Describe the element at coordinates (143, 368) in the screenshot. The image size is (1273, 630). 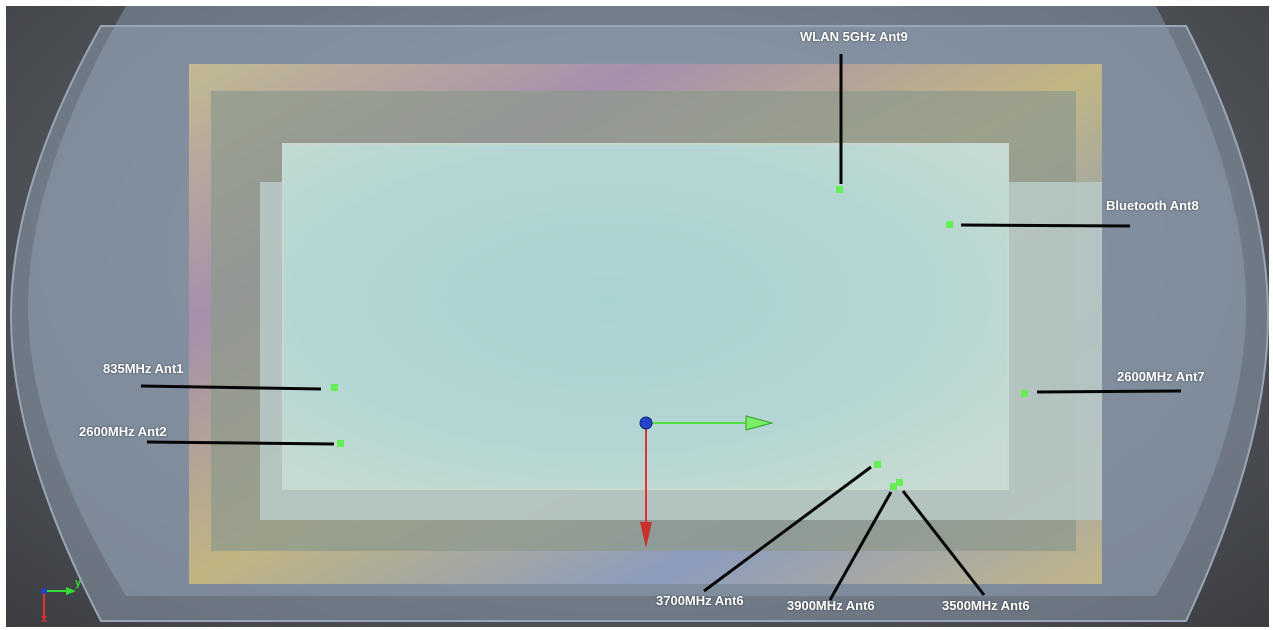
I see `label-835-ant1: 835MHz Ant1` at that location.